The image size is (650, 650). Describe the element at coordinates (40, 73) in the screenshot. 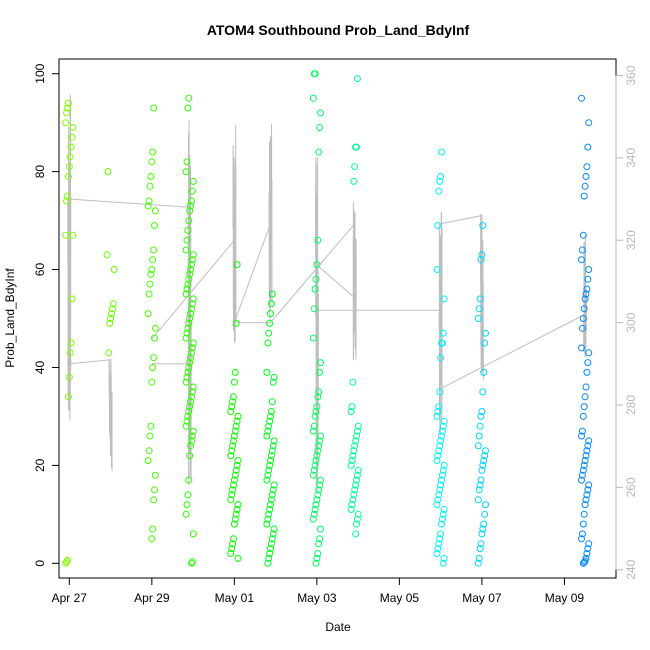

I see `y-tick-label: 100` at that location.